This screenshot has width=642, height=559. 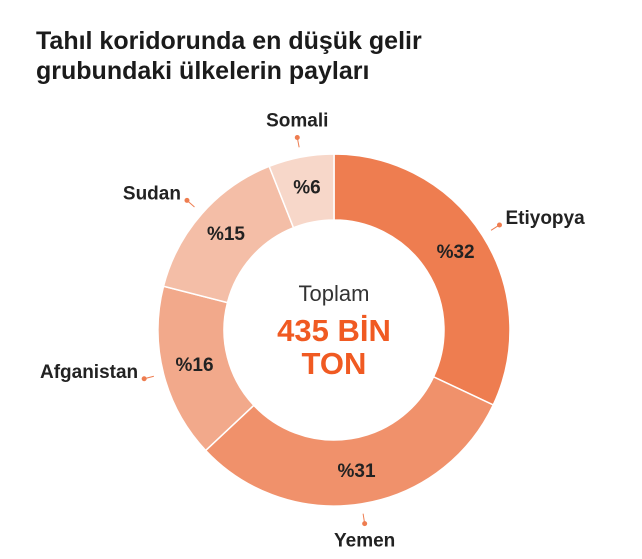 What do you see at coordinates (195, 365) in the screenshot?
I see `value-label: %16` at bounding box center [195, 365].